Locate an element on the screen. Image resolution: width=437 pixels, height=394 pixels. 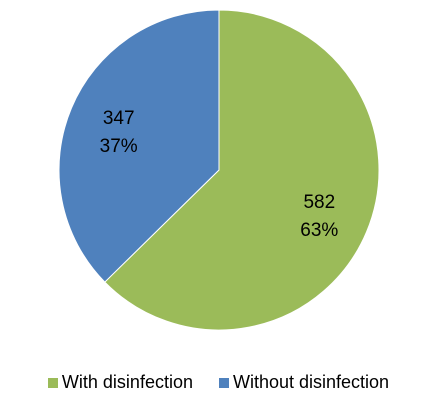
legend-item-without-disinfection: Without disinfection is located at coordinates (304, 382).